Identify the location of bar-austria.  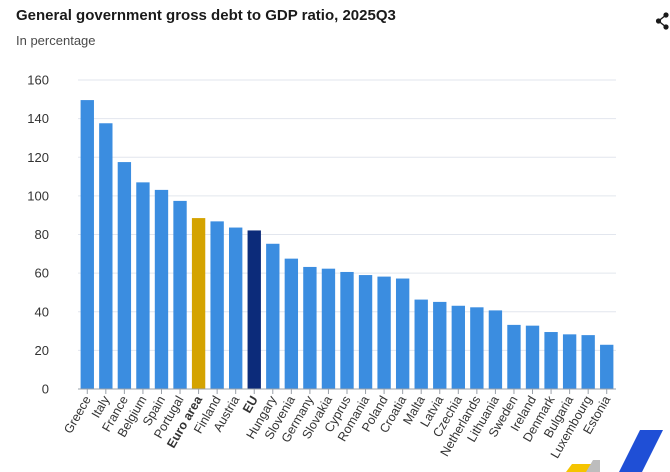
(236, 308).